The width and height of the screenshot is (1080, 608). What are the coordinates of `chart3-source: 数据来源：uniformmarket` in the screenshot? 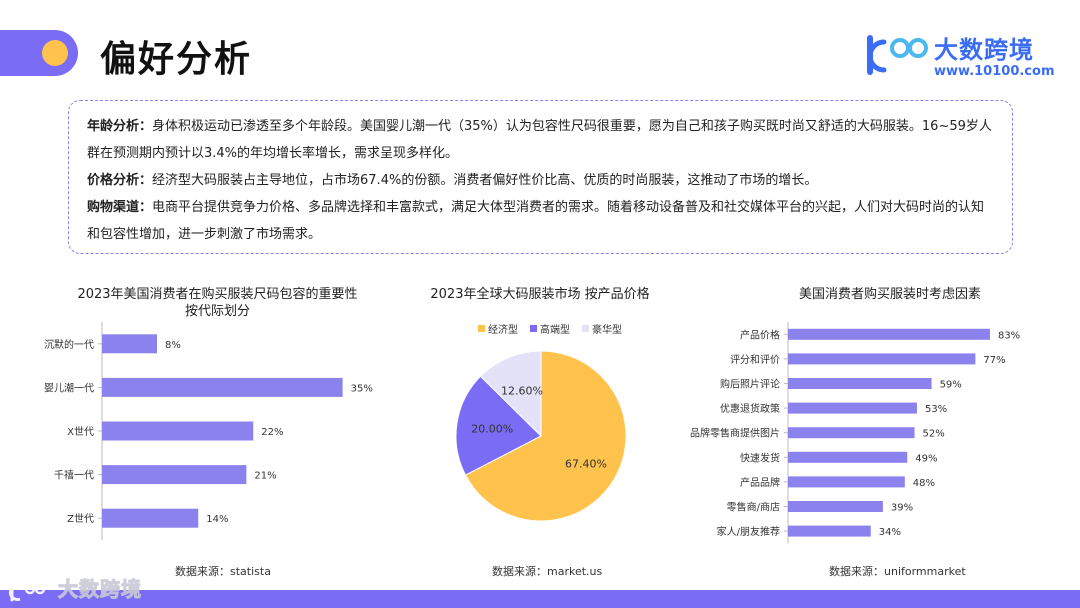 It's located at (897, 571).